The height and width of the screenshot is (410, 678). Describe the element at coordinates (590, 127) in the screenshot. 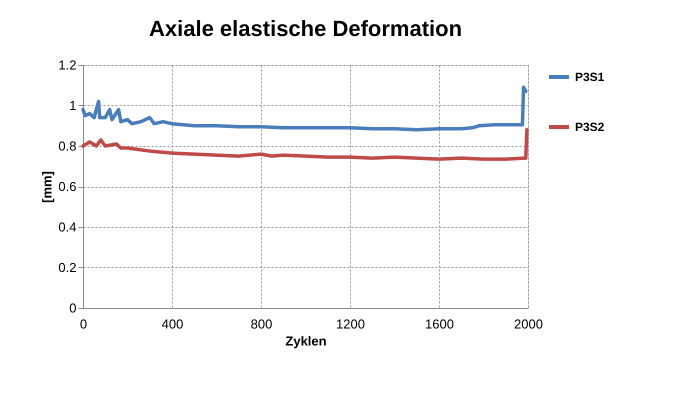

I see `legend-label: P3S2` at that location.